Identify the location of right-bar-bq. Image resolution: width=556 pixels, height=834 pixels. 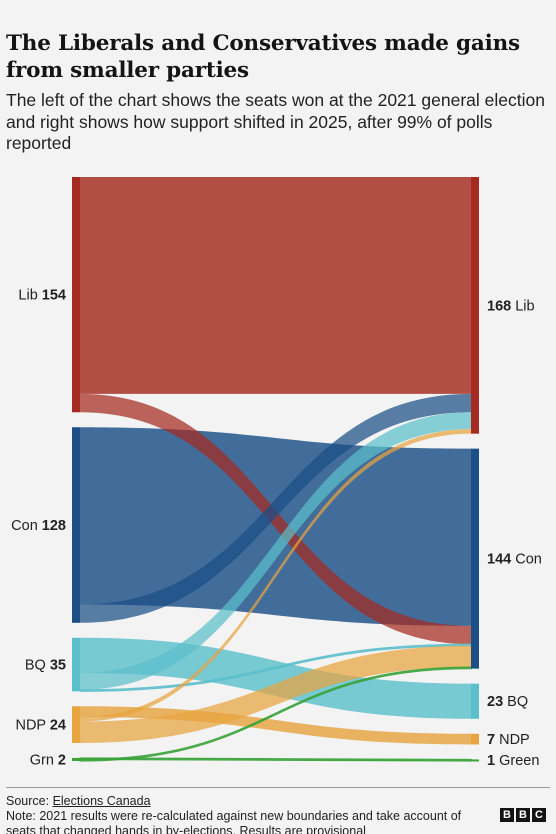
(475, 701).